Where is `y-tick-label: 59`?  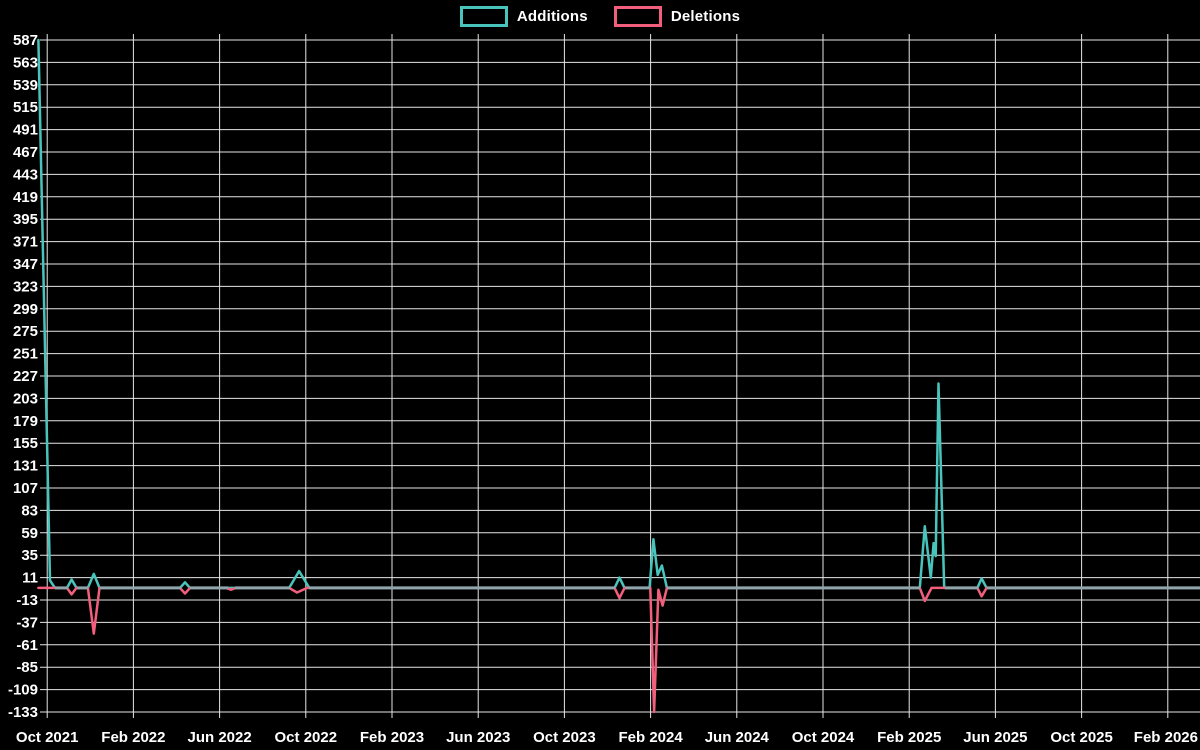
y-tick-label: 59 is located at coordinates (29, 533).